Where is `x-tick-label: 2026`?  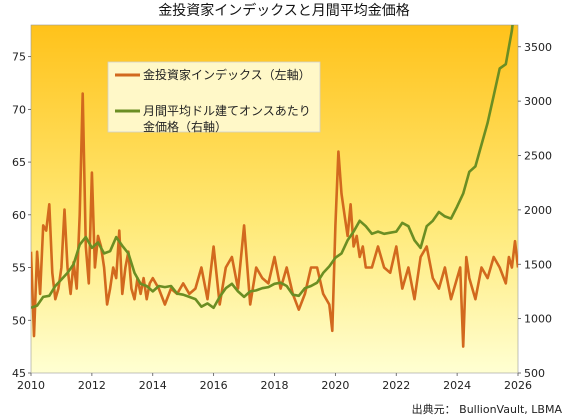 x-tick-label: 2026 is located at coordinates (518, 385).